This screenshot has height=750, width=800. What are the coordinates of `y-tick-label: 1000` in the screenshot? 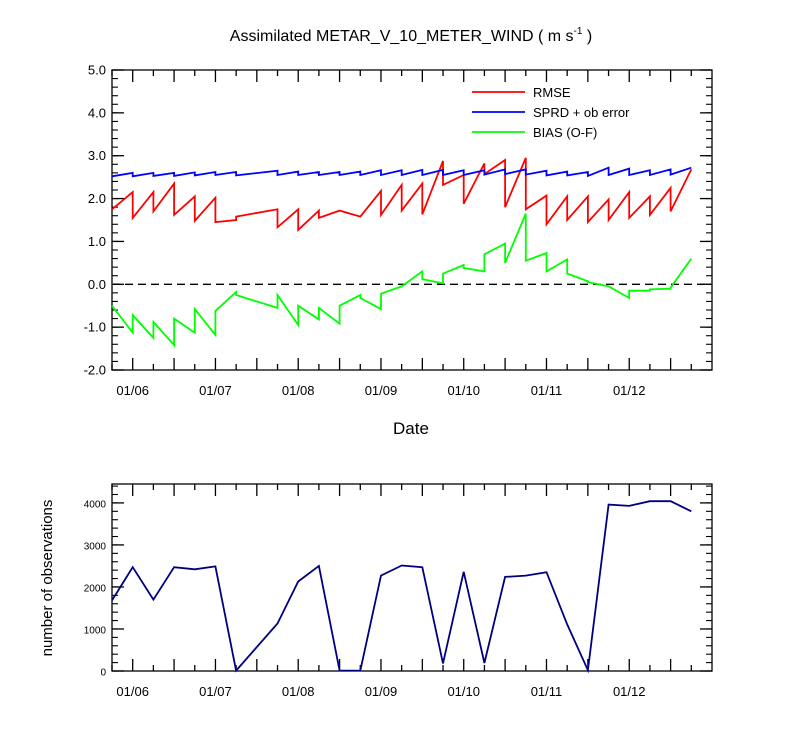 It's located at (95, 630).